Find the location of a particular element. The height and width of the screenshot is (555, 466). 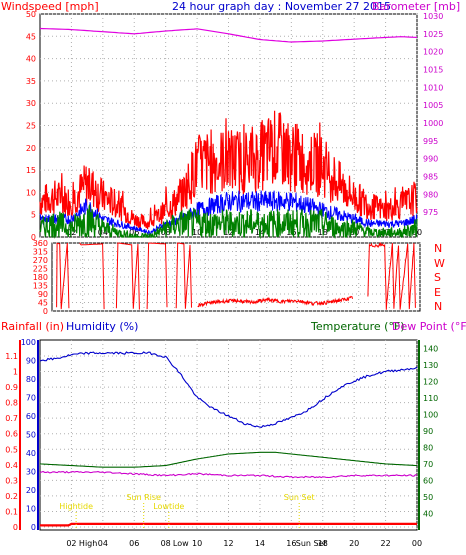

y-tick-label: 180 is located at coordinates (40, 277).